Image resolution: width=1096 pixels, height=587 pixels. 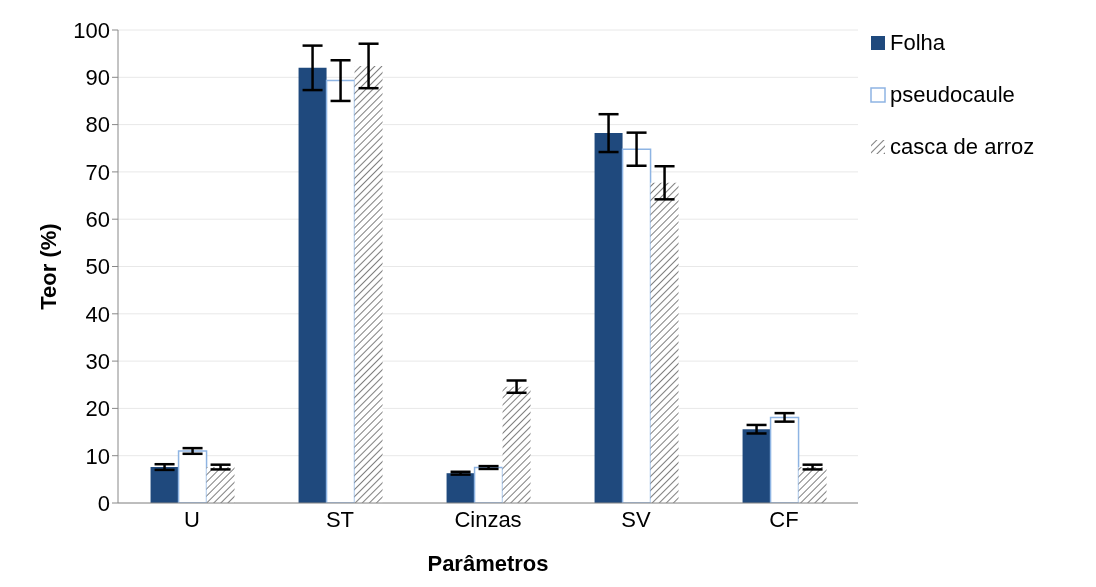 What do you see at coordinates (340, 519) in the screenshot?
I see `x-tick-label: ST` at bounding box center [340, 519].